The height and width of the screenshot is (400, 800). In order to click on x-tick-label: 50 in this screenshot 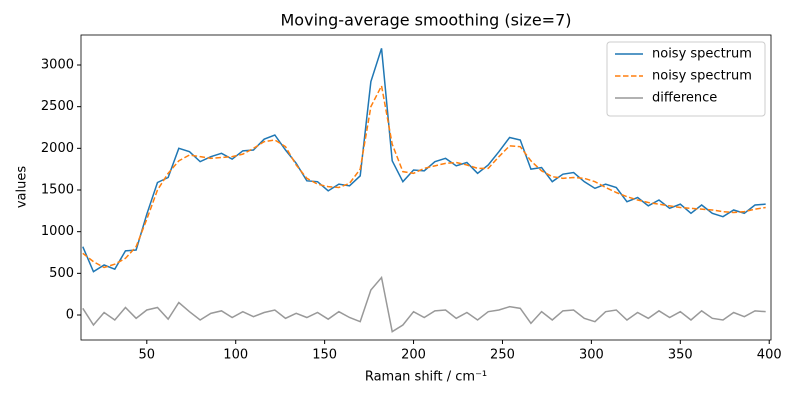, I will do `click(147, 355)`.